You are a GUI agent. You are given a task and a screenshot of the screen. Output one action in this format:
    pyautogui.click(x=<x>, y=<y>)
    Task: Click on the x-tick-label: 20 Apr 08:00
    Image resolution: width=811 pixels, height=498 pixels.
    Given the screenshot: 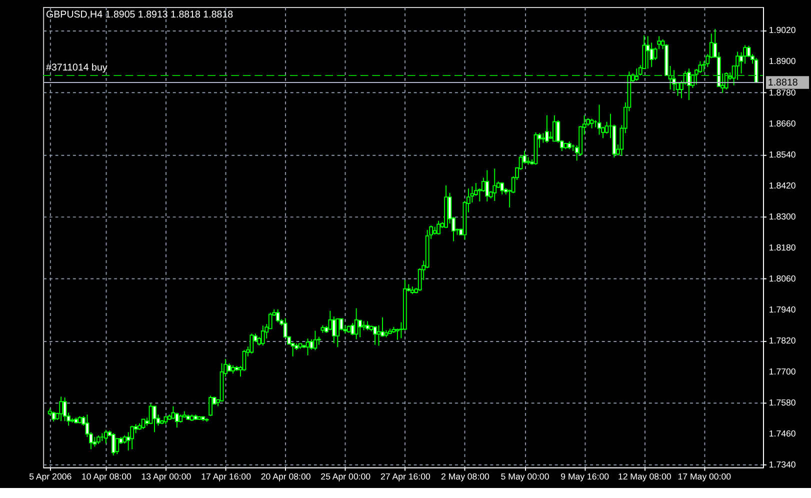 What is the action you would take?
    pyautogui.click(x=285, y=477)
    